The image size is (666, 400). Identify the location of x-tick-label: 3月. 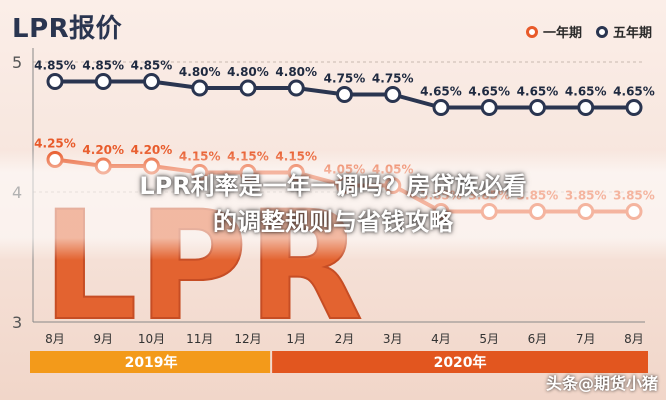
(393, 339).